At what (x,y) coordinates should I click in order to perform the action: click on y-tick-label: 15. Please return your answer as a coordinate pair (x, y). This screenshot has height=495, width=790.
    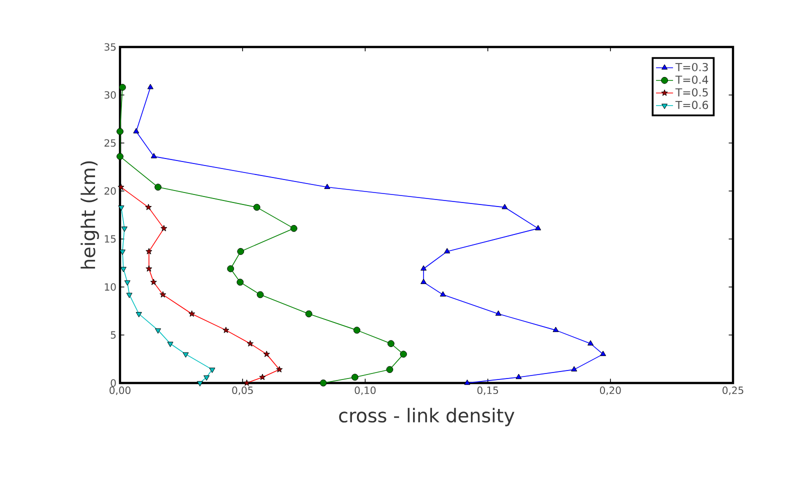
    Looking at the image, I should click on (110, 239).